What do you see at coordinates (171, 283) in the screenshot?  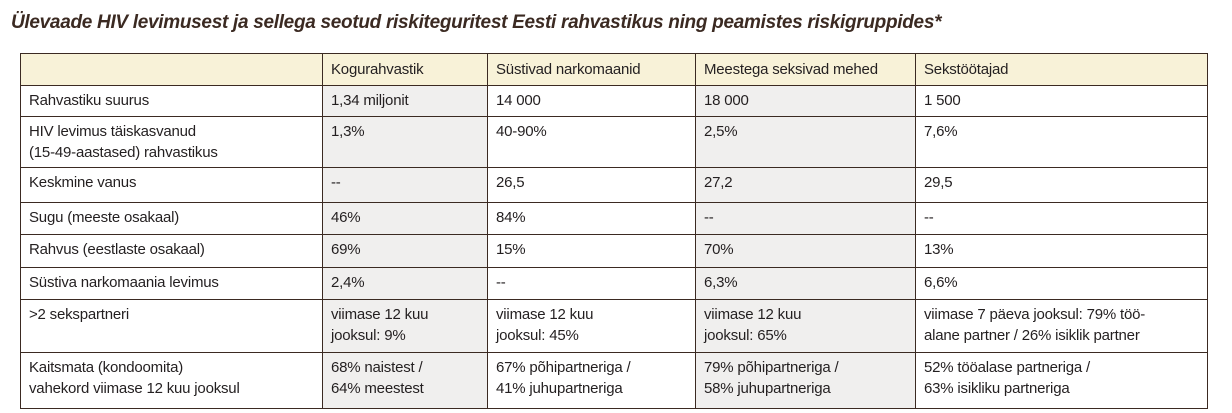 I see `row-label-cell: Süstiva narkomaania levimus` at bounding box center [171, 283].